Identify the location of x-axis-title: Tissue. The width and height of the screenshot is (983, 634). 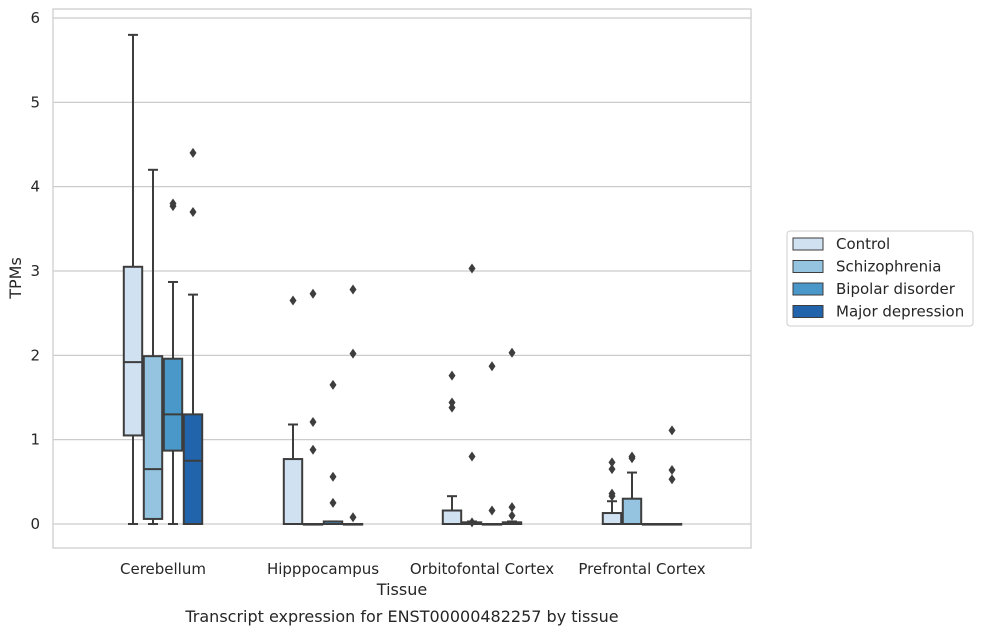
(401, 589).